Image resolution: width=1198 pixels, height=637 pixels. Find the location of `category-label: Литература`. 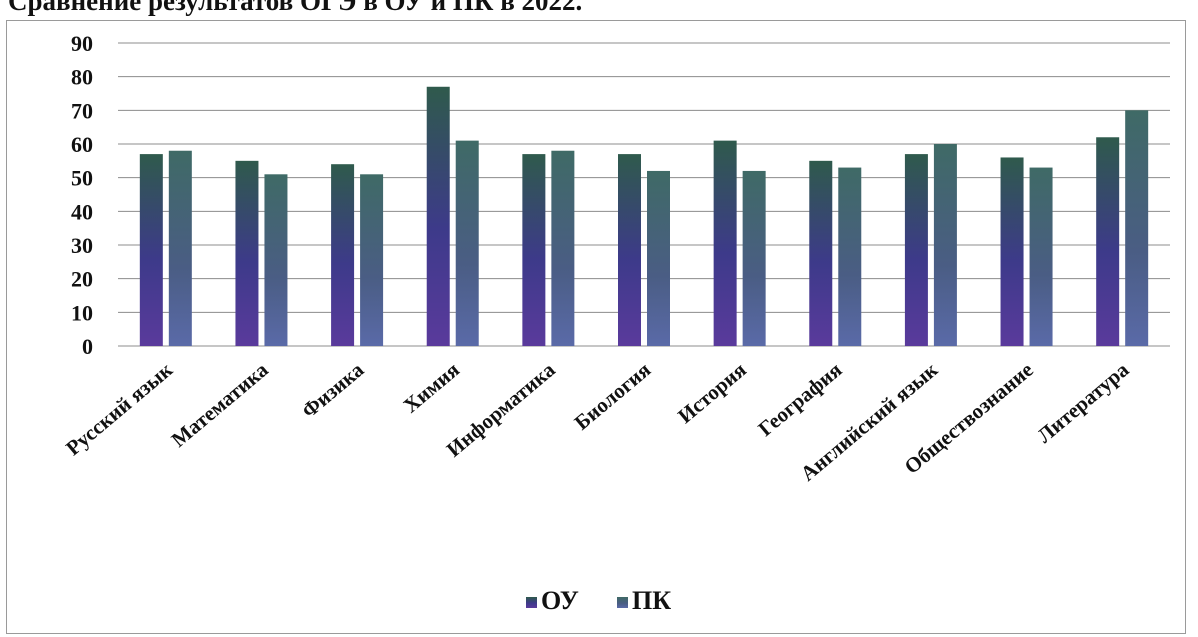

category-label: Литература is located at coordinates (1082, 402).